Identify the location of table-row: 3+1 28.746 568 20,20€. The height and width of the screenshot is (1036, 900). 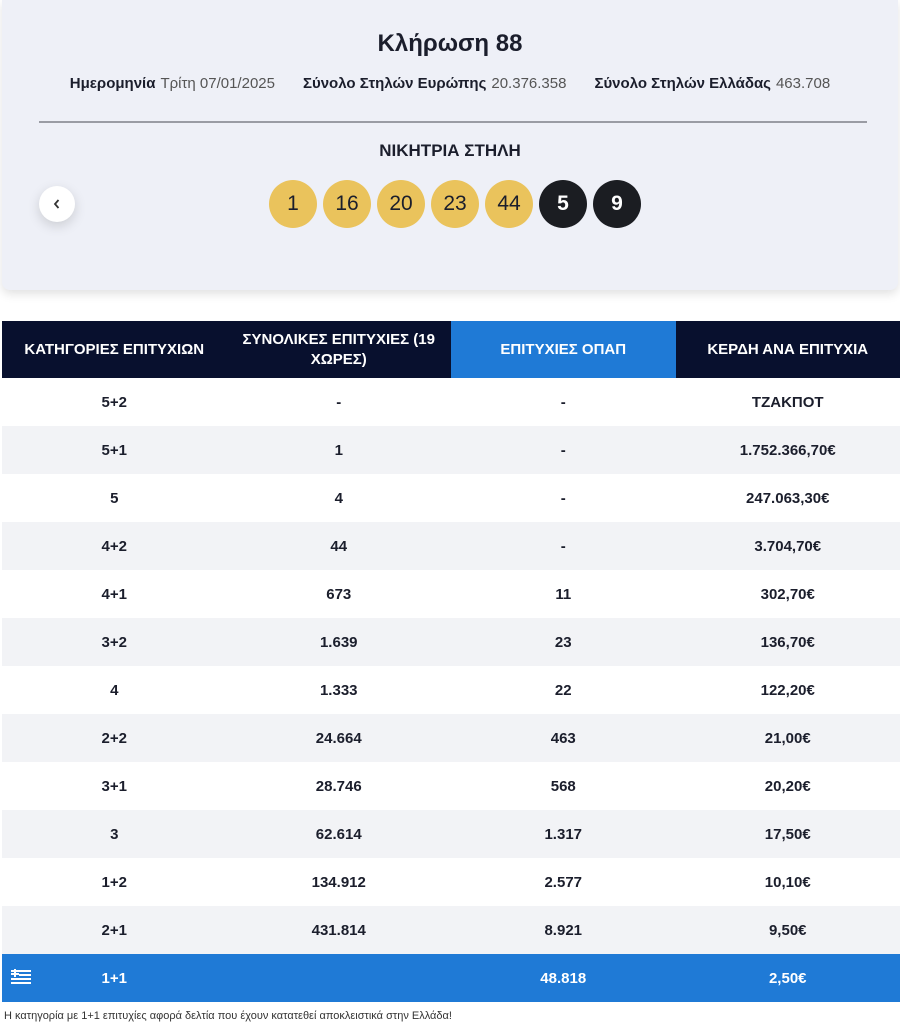
(451, 786).